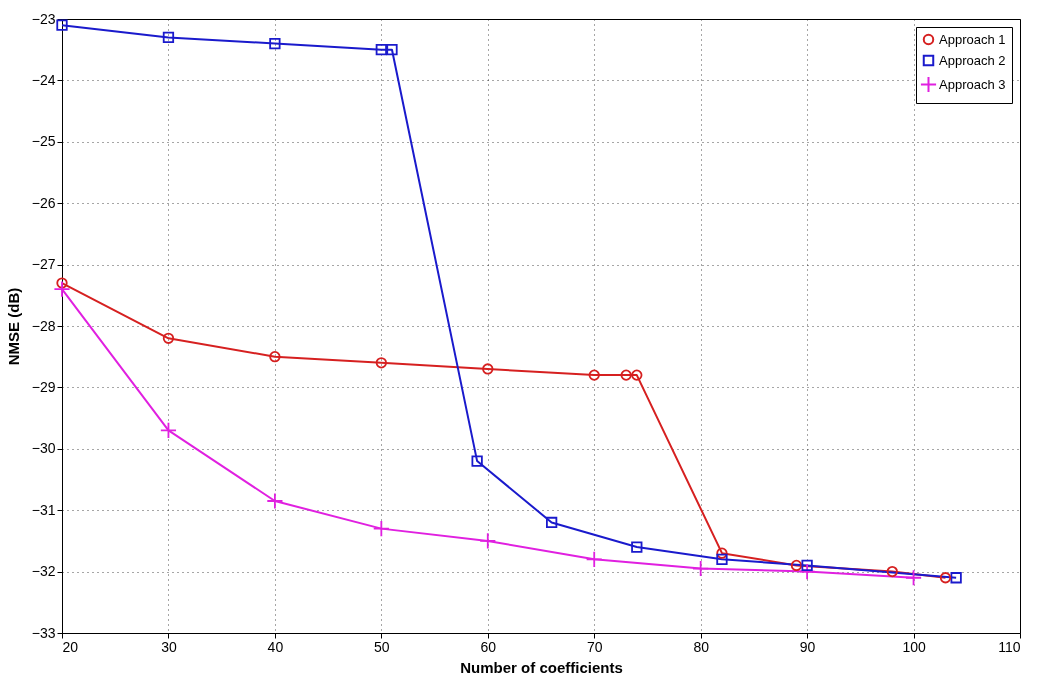 This screenshot has height=689, width=1060. I want to click on legend-label: Approach 1, so click(972, 39).